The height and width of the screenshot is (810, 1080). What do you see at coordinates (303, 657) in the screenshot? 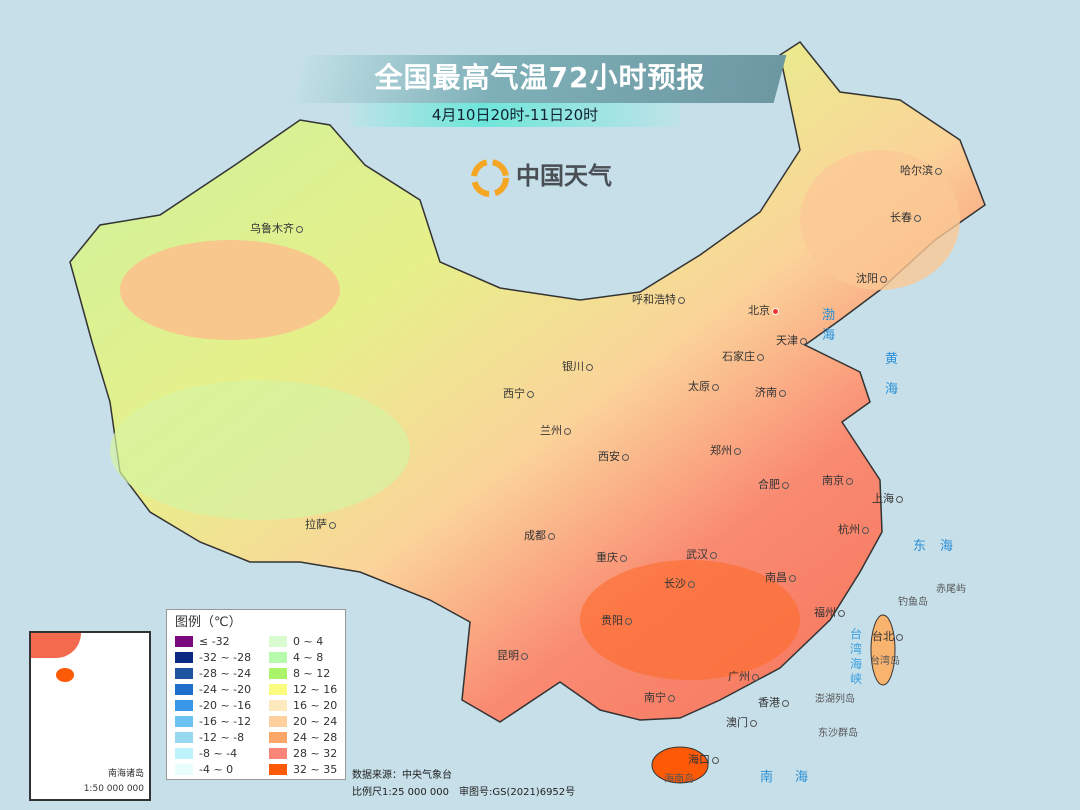
I see `legend-item: 4 ~ 8` at bounding box center [303, 657].